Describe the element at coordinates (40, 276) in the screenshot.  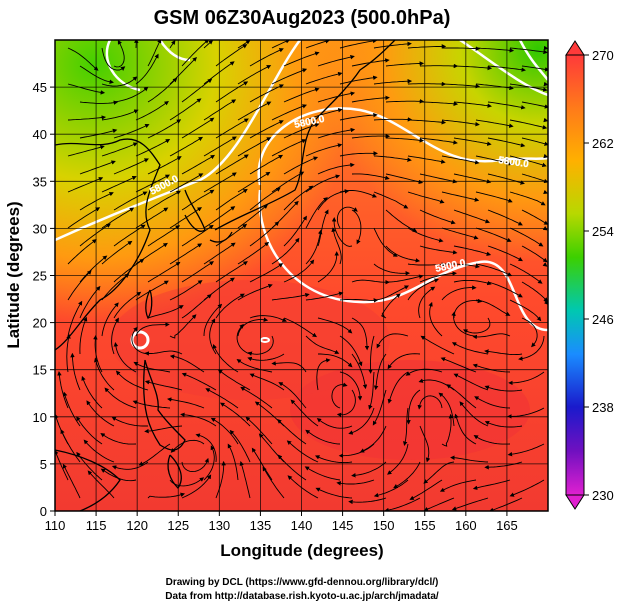
I see `y-tick-label: 25` at that location.